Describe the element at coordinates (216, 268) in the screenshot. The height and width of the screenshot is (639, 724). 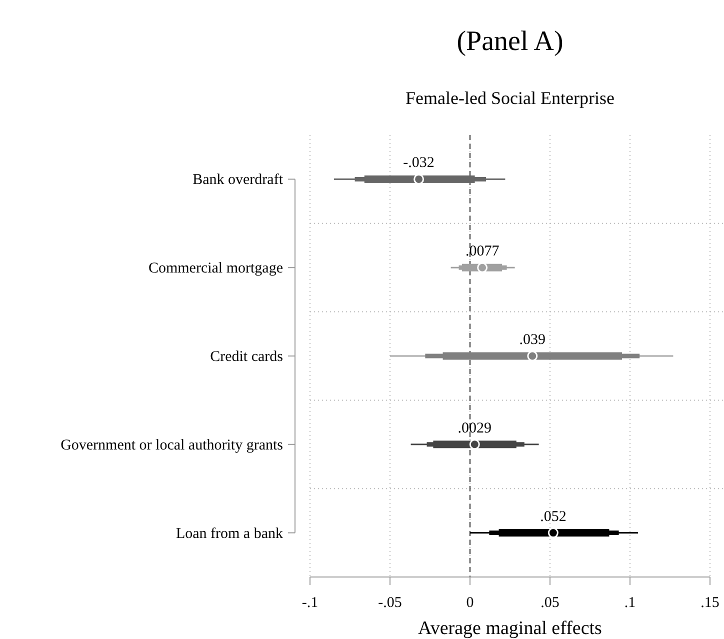
I see `y-tick-label: Commercial mortgage` at that location.